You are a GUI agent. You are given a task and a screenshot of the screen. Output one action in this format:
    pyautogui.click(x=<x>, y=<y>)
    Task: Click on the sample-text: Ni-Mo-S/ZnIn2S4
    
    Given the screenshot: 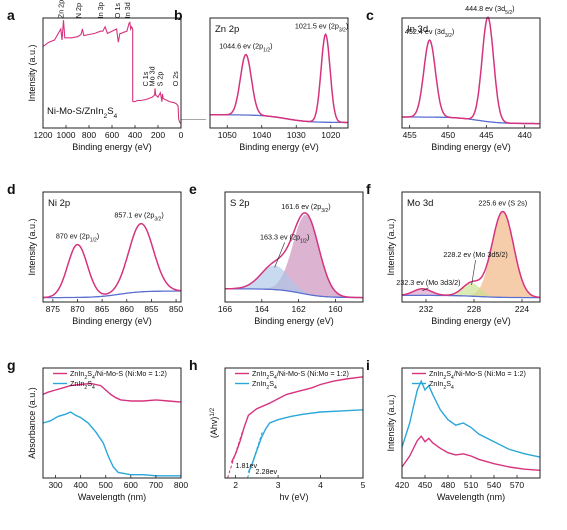 What is the action you would take?
    pyautogui.click(x=82, y=113)
    